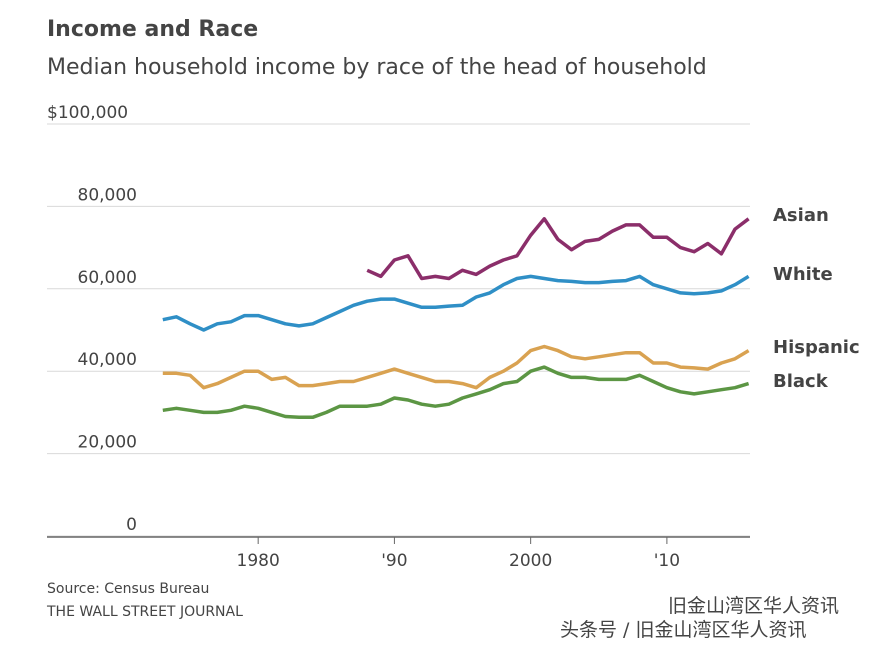 The height and width of the screenshot is (646, 892). What do you see at coordinates (803, 274) in the screenshot?
I see `series-label: White` at bounding box center [803, 274].